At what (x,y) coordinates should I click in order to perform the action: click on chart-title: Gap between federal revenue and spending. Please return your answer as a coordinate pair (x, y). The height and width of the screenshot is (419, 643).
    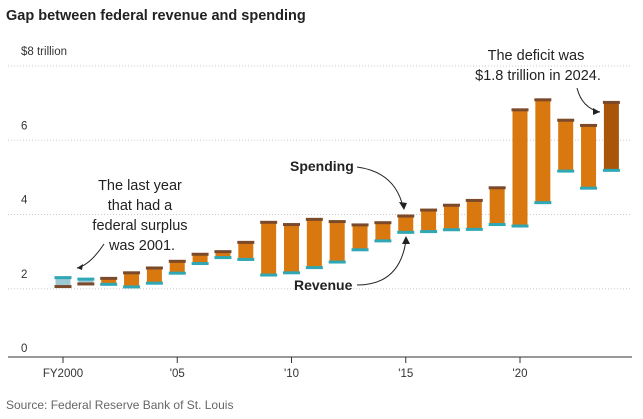
    Looking at the image, I should click on (156, 16).